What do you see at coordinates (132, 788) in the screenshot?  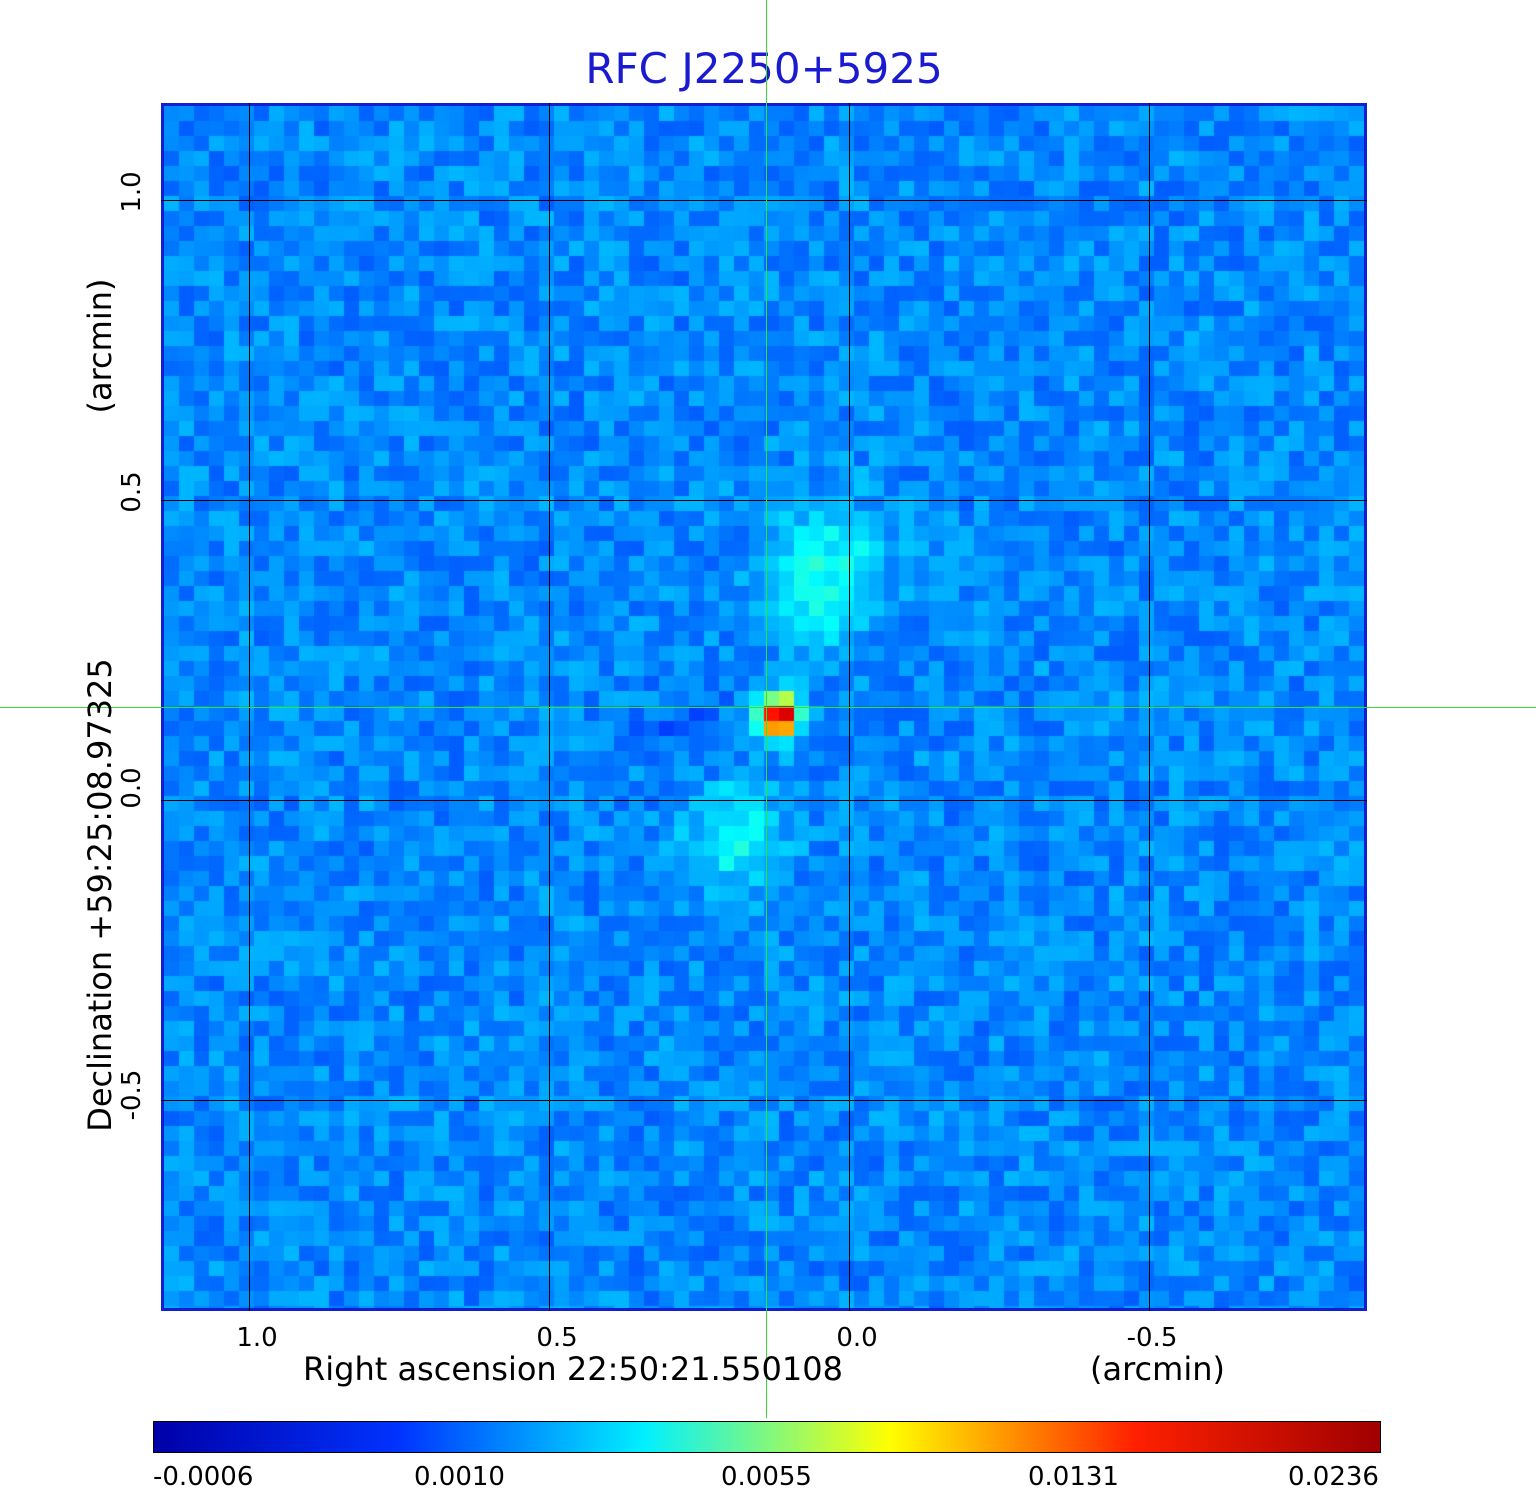 I see `y-tick-label: 0.0` at bounding box center [132, 788].